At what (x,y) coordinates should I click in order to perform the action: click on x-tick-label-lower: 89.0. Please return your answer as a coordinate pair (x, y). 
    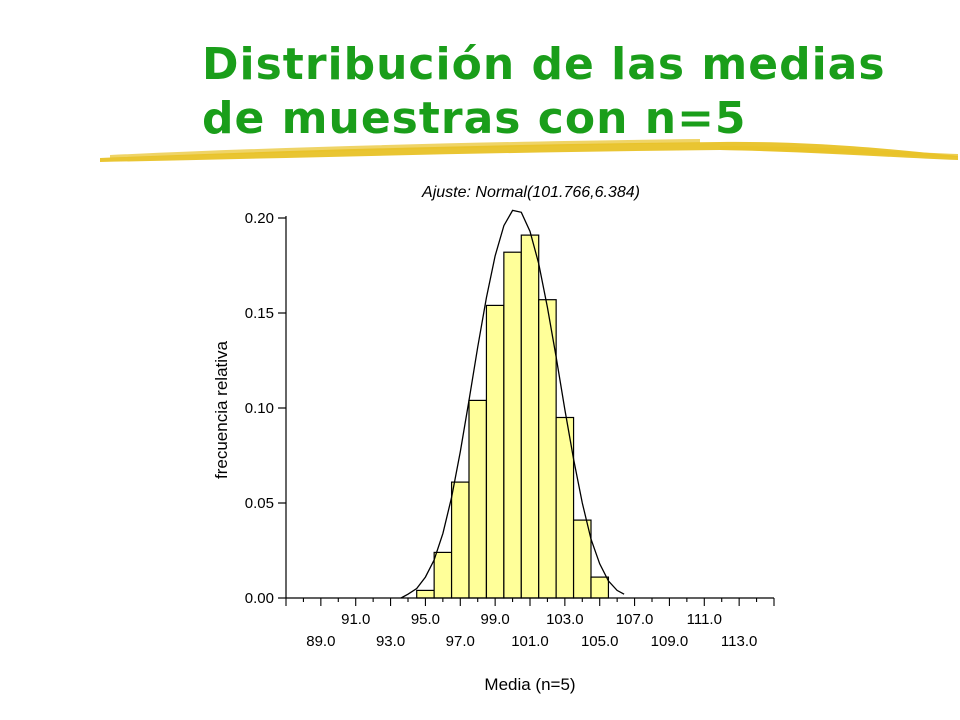
    Looking at the image, I should click on (320, 641).